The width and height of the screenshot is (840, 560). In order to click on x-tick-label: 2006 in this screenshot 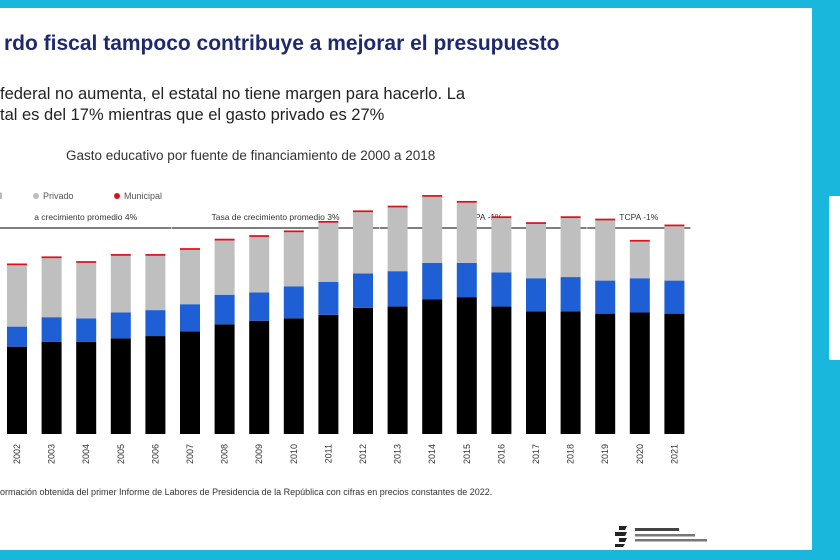, I will do `click(155, 454)`.